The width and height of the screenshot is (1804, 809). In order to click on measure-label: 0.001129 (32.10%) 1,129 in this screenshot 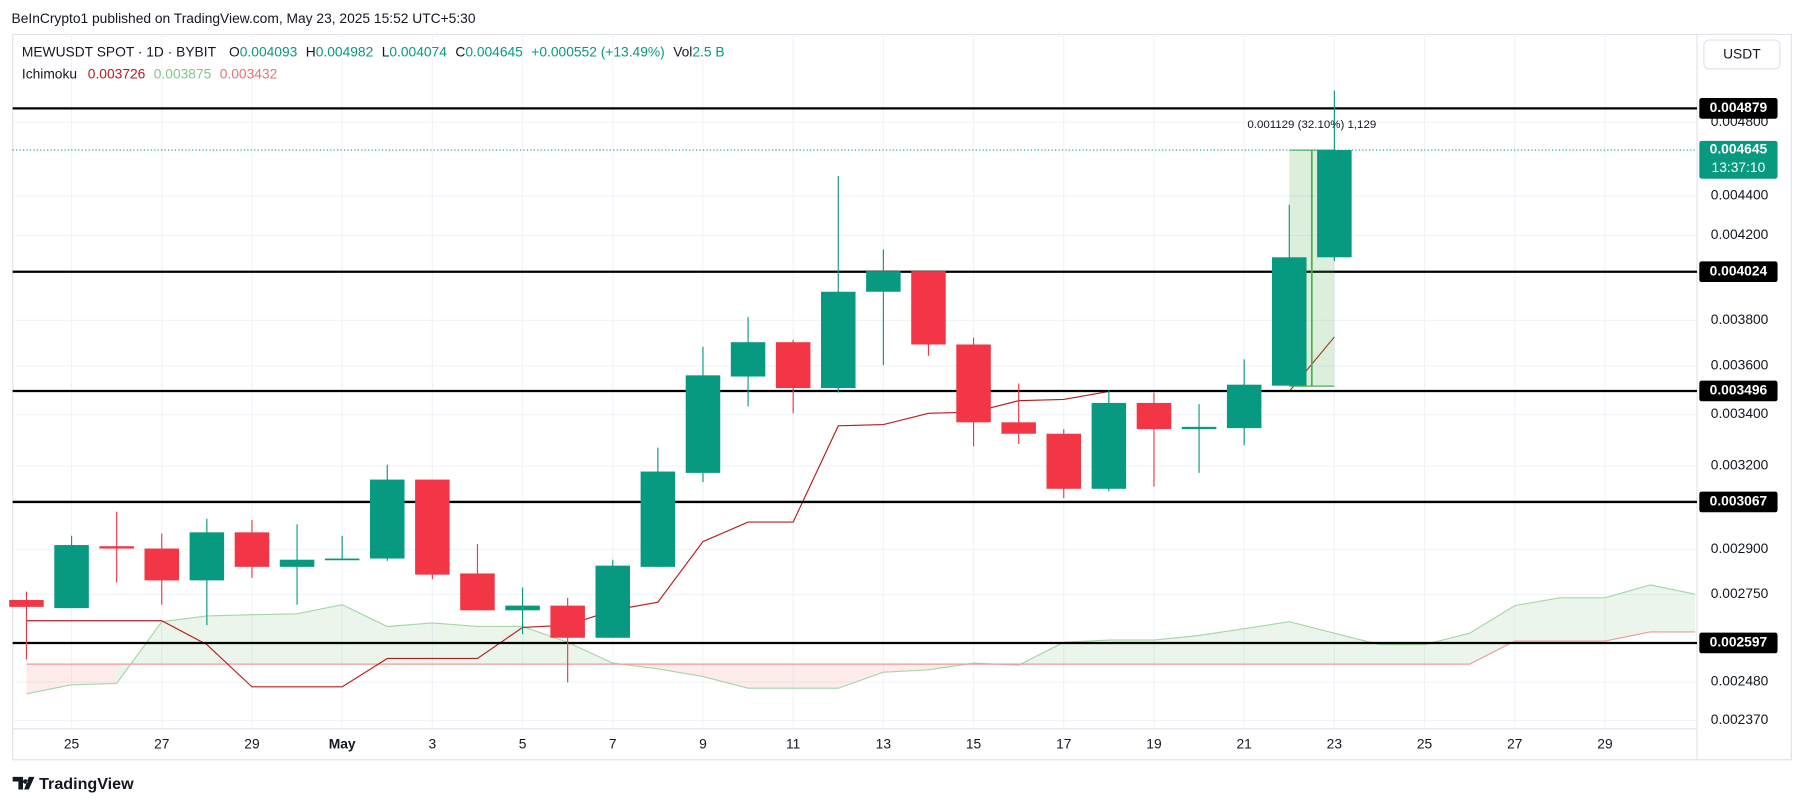, I will do `click(1311, 125)`.